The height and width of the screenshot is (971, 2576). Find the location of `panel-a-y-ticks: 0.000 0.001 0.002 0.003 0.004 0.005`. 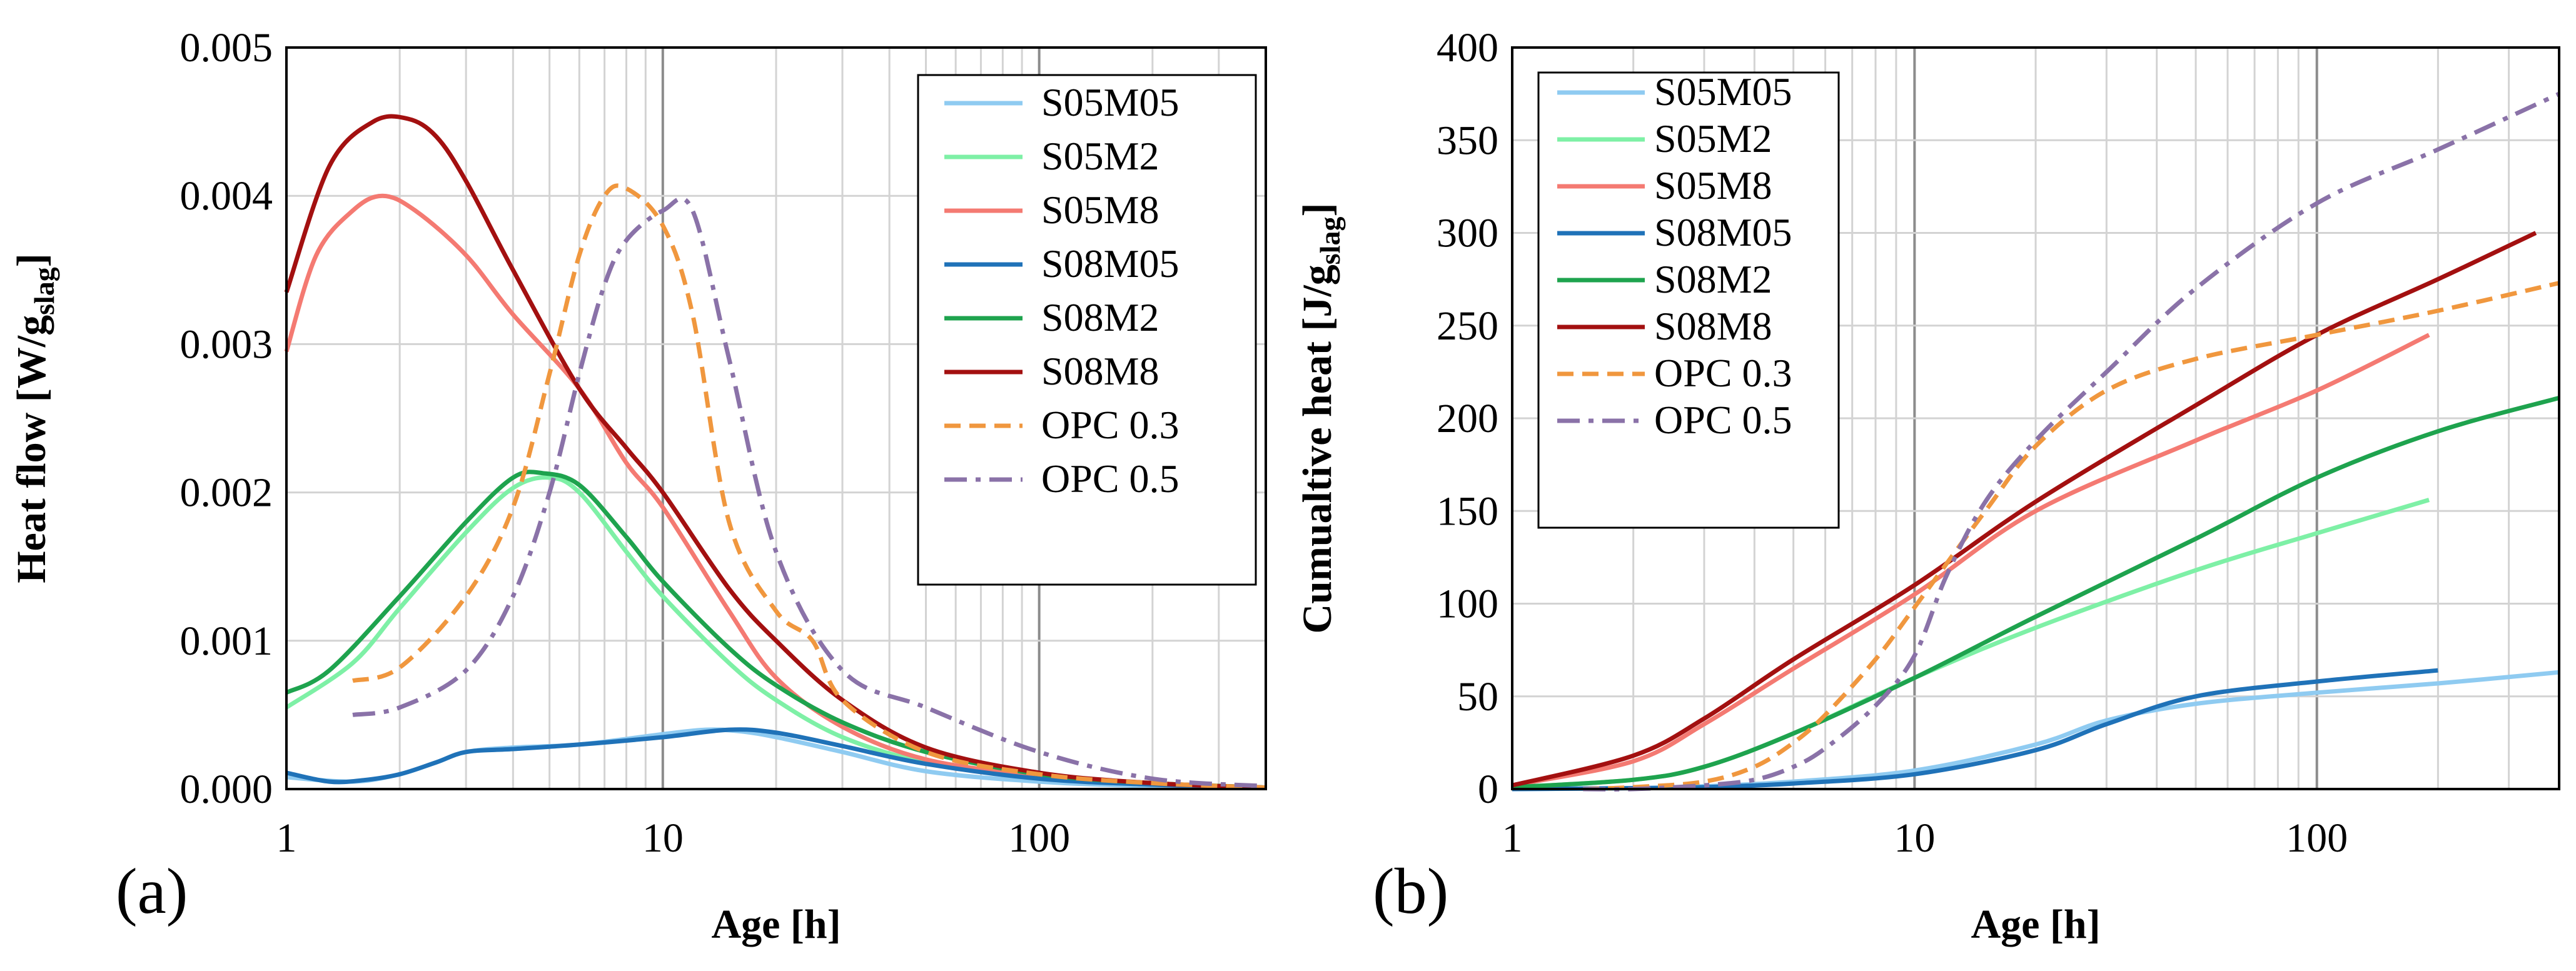

panel-a-y-ticks: 0.000 0.001 0.002 0.003 0.004 0.005 is located at coordinates (226, 418).